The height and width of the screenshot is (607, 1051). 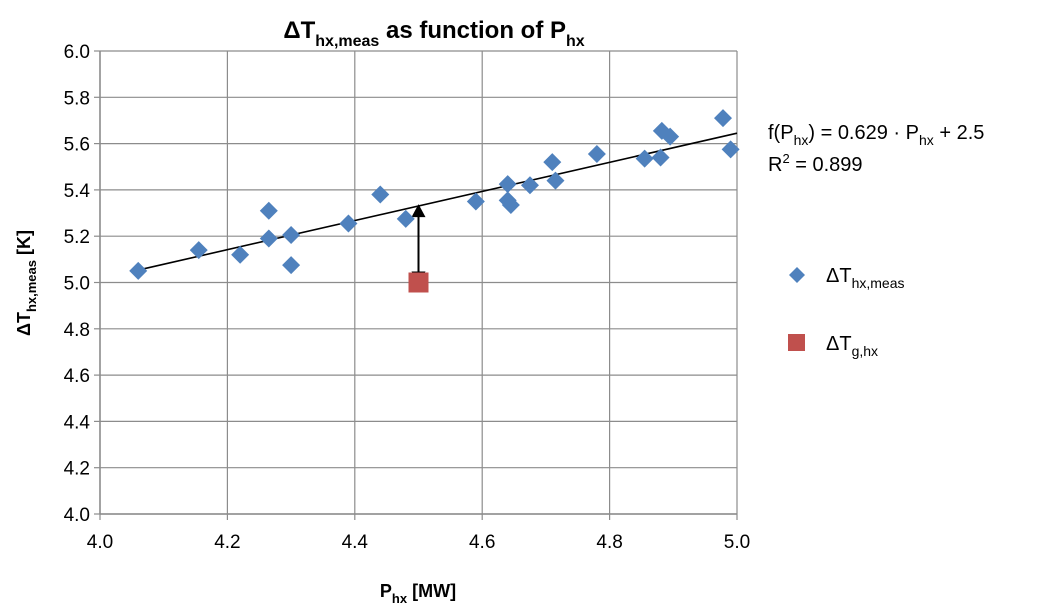 I want to click on x-tick-label: 4.0, so click(x=100, y=542).